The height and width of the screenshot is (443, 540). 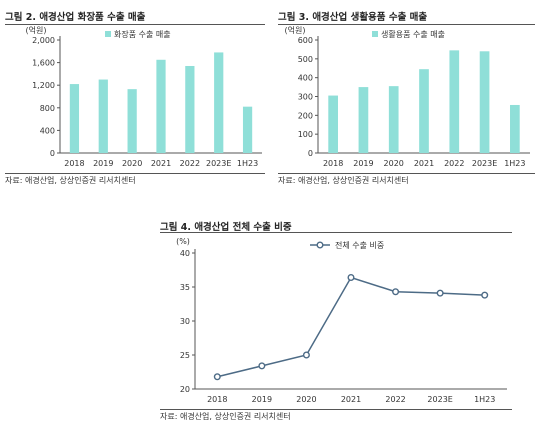 What do you see at coordinates (353, 17) in the screenshot?
I see `figure-3-title: 그림 3. 애경산업 생활용품 수출 매출` at bounding box center [353, 17].